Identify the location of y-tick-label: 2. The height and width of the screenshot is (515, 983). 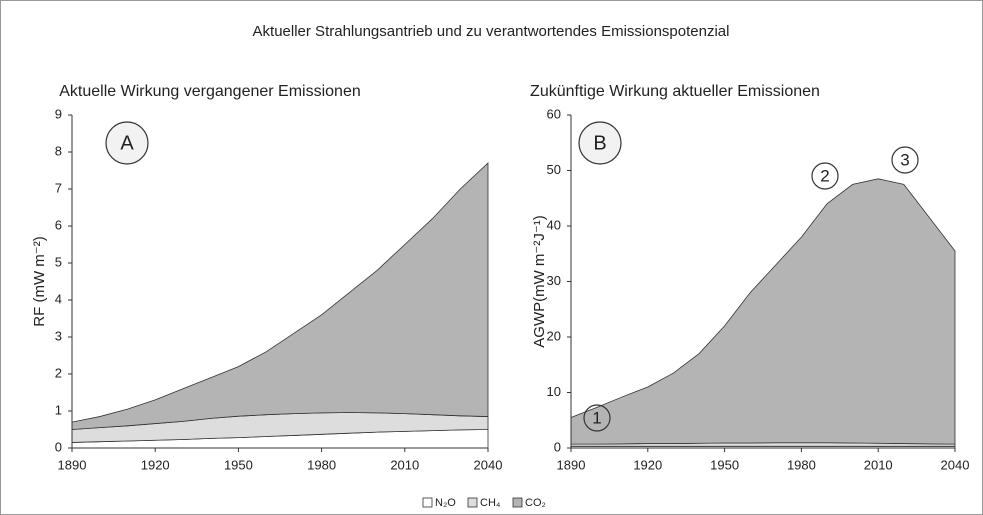
(58, 372).